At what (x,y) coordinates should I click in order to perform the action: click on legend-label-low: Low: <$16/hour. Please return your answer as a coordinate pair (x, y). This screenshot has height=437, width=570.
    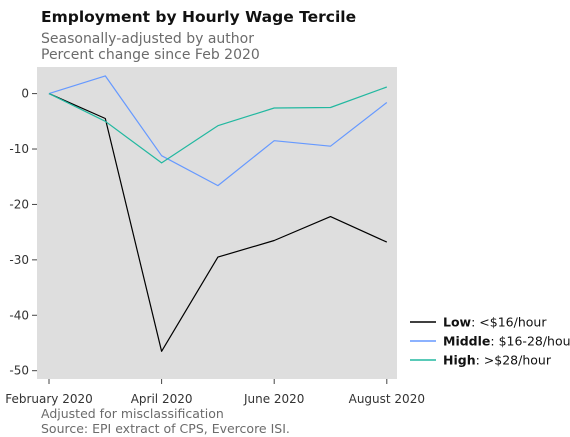
    Looking at the image, I should click on (495, 322).